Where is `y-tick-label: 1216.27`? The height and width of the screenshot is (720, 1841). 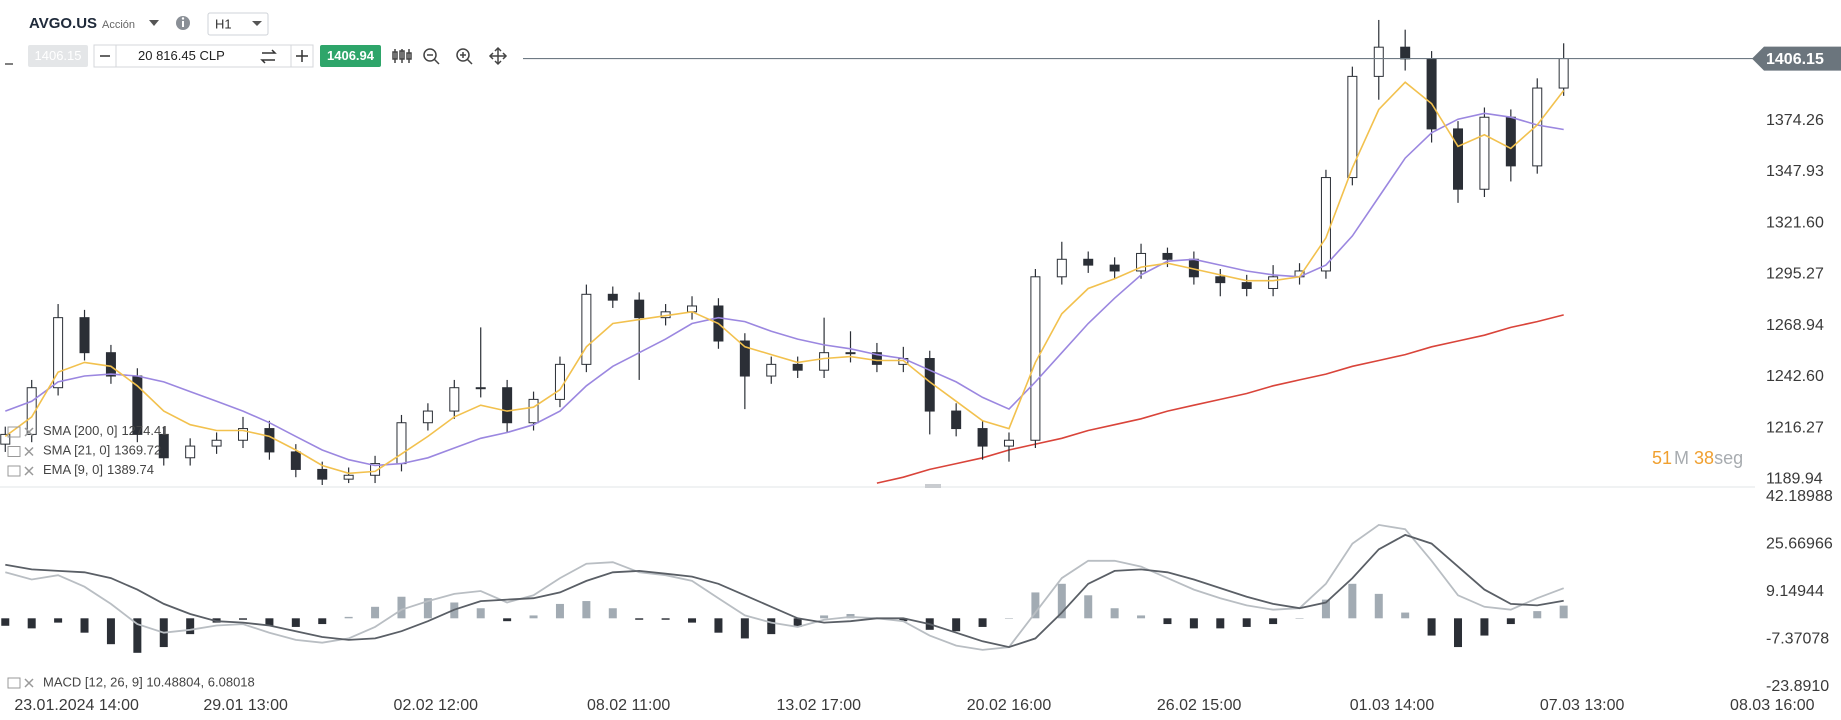 y-tick-label: 1216.27 is located at coordinates (1795, 427).